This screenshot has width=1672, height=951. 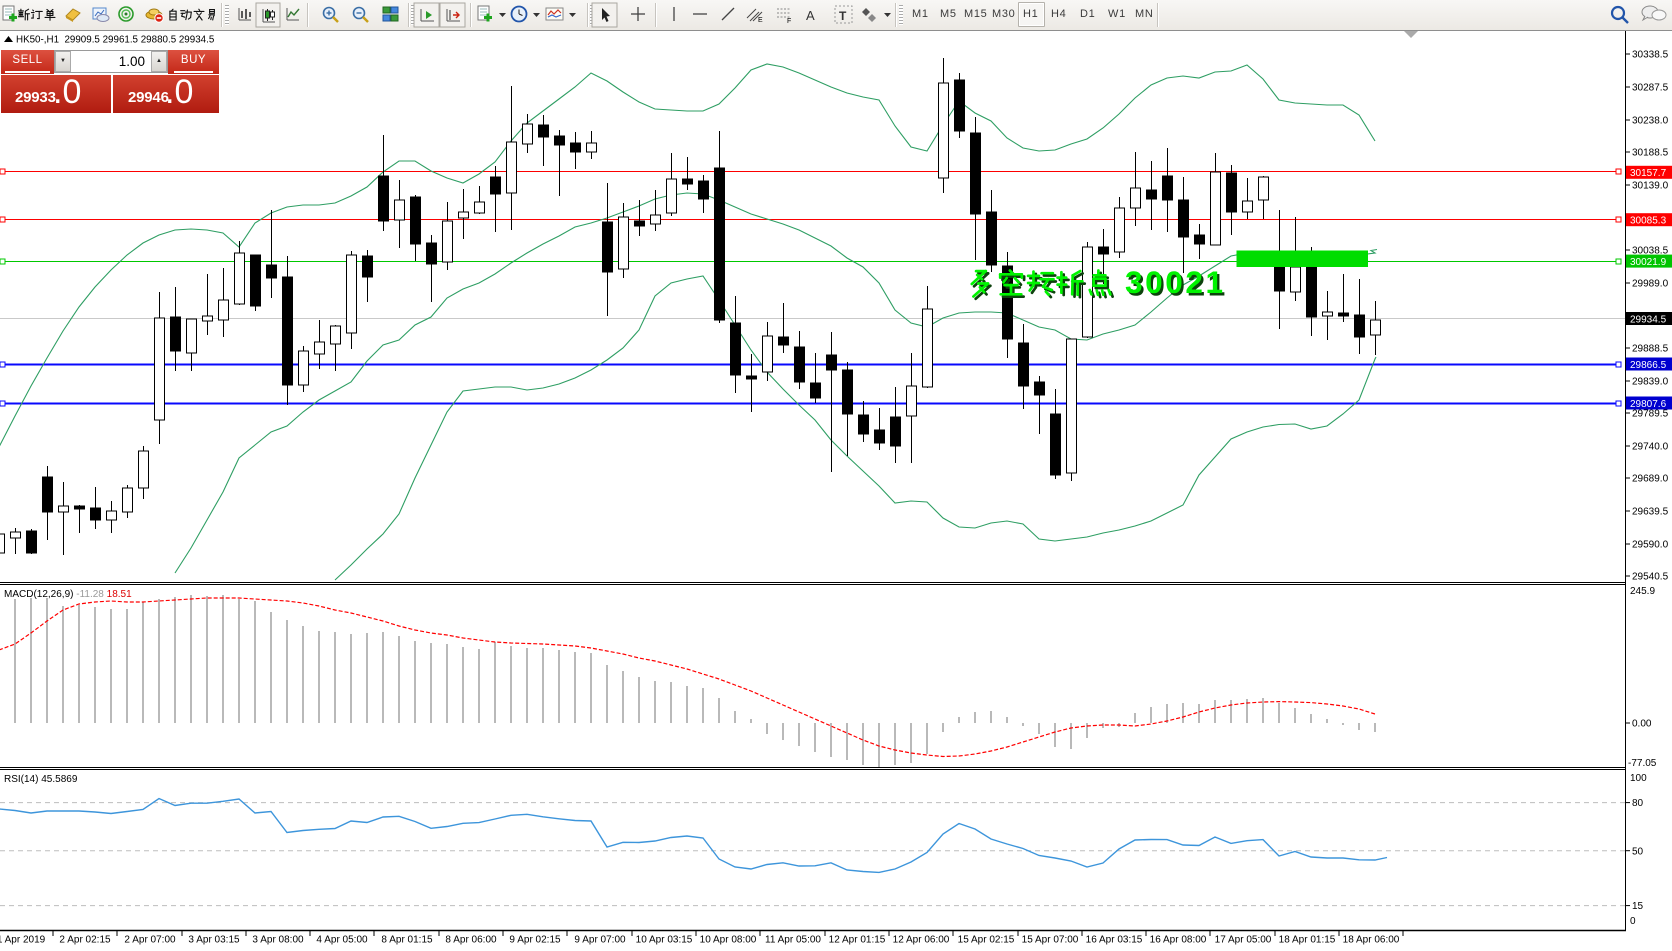 I want to click on svg-text: 4 Apr 05:00, so click(x=342, y=940).